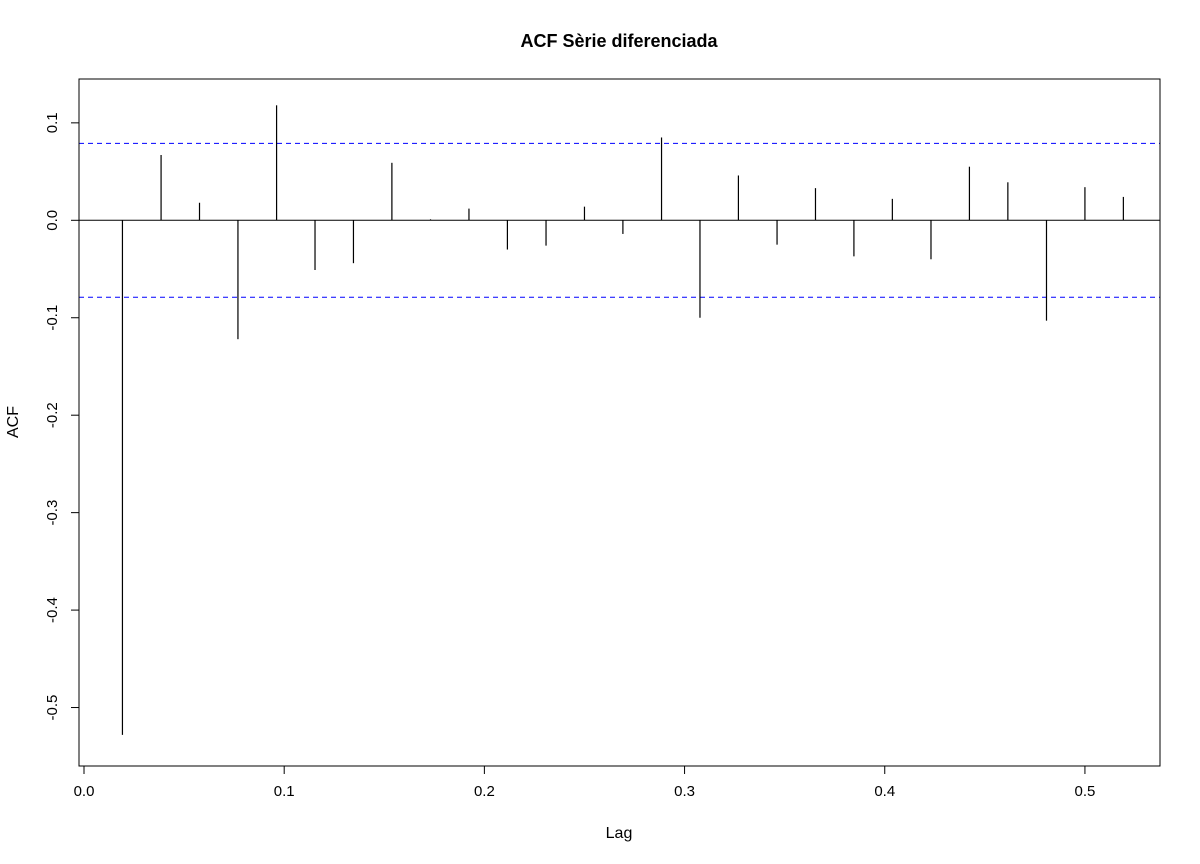 Image resolution: width=1200 pixels, height=864 pixels. I want to click on y-tick-label: -0.5, so click(52, 708).